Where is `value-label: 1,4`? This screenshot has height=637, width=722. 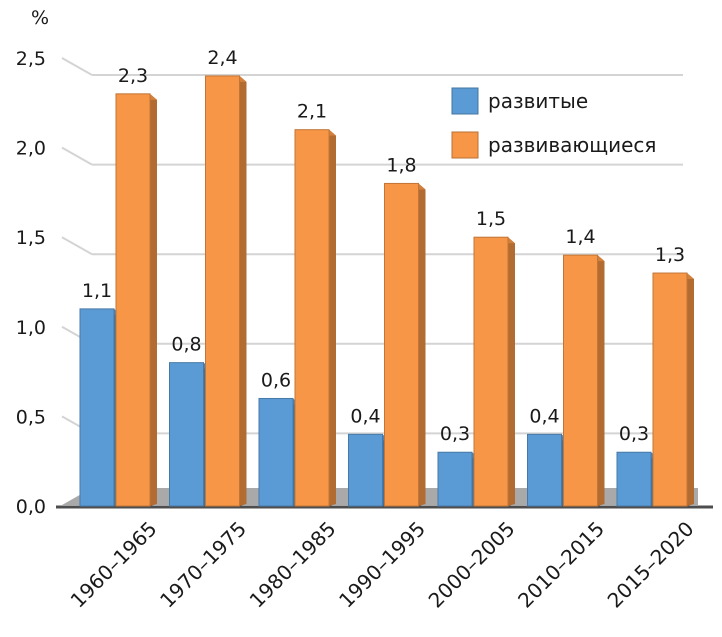 value-label: 1,4 is located at coordinates (580, 237).